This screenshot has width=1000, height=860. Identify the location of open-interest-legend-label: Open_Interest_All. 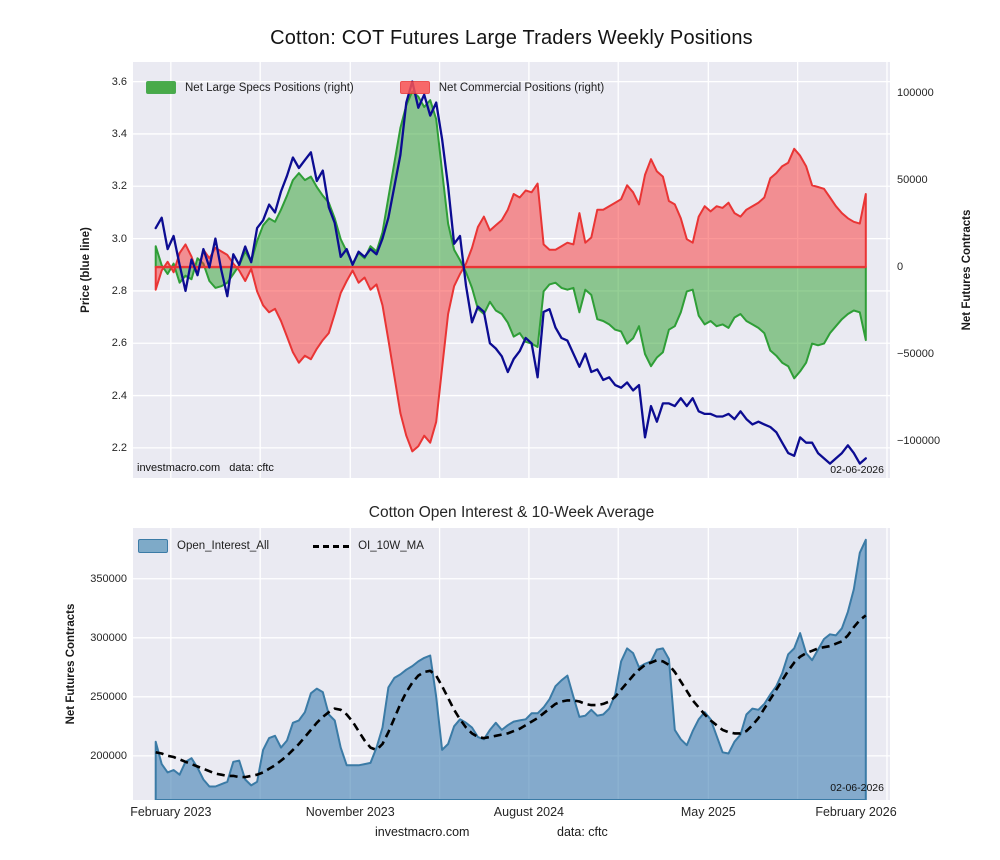
(223, 546).